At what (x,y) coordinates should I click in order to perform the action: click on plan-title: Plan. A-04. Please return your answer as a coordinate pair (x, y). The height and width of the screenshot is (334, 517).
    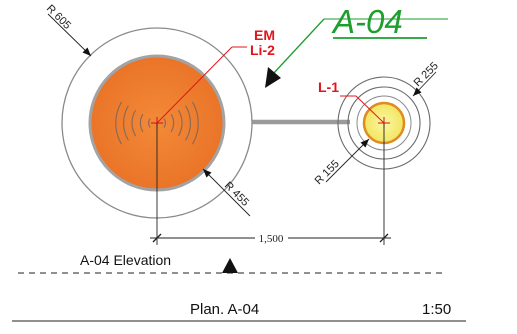
    Looking at the image, I should click on (224, 309).